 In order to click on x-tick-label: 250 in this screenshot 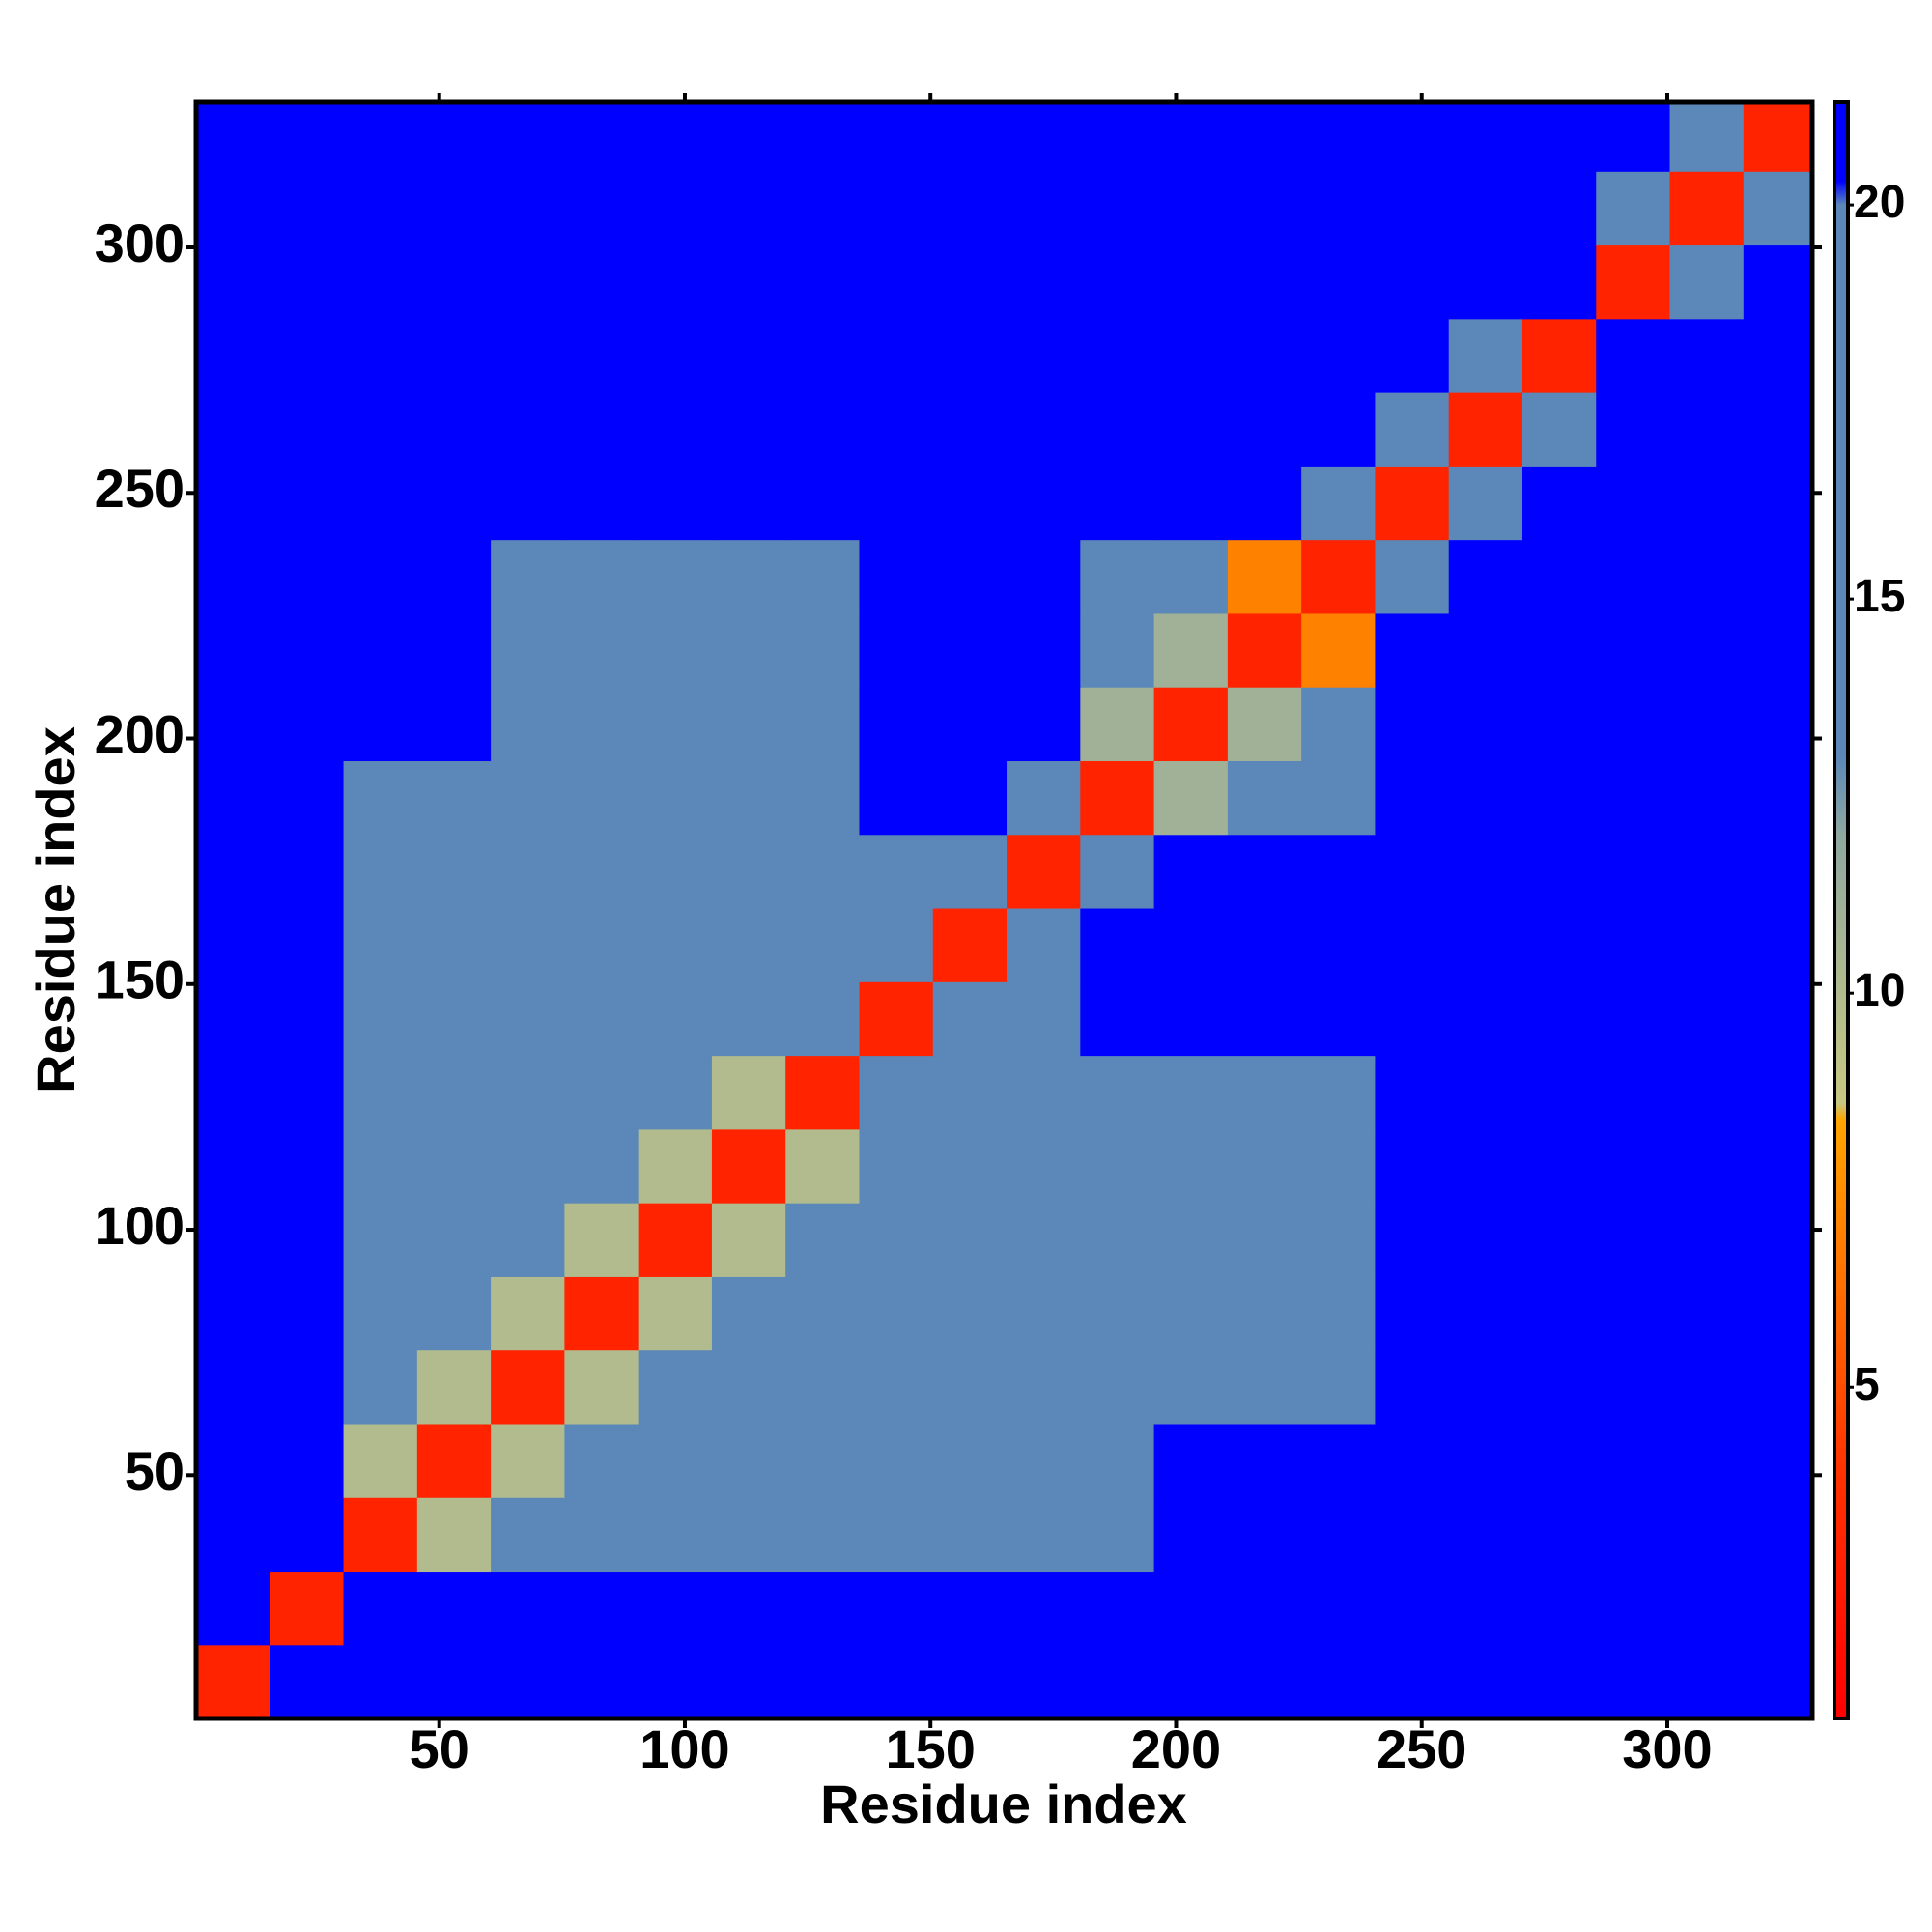, I will do `click(1421, 1749)`.